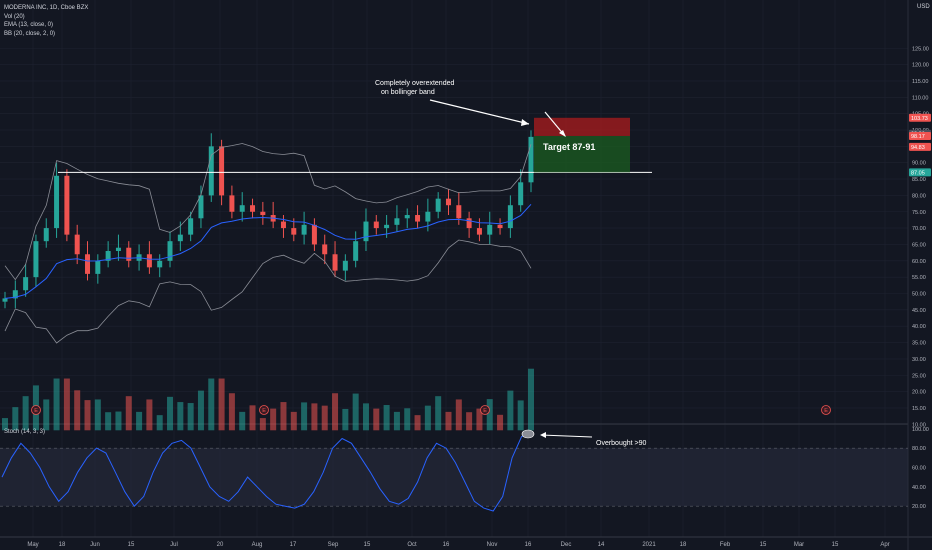  I want to click on price-tick-label: 125.00, so click(920, 49).